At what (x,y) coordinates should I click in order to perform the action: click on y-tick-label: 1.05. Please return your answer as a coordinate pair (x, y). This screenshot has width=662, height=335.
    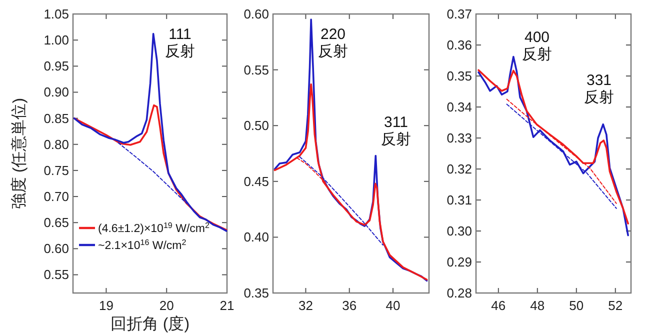
    Looking at the image, I should click on (56, 14).